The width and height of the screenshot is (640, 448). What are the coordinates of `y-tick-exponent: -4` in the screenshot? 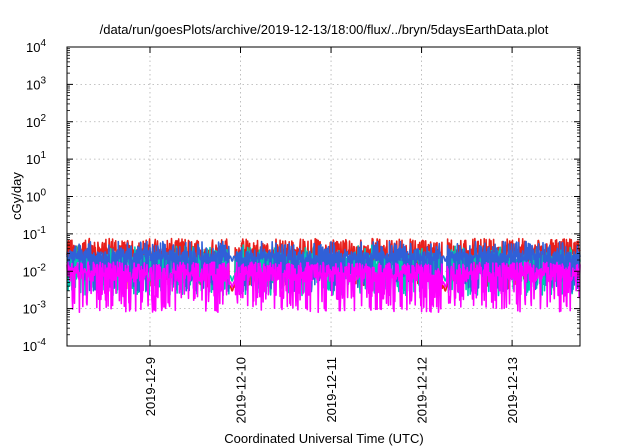 It's located at (41, 342).